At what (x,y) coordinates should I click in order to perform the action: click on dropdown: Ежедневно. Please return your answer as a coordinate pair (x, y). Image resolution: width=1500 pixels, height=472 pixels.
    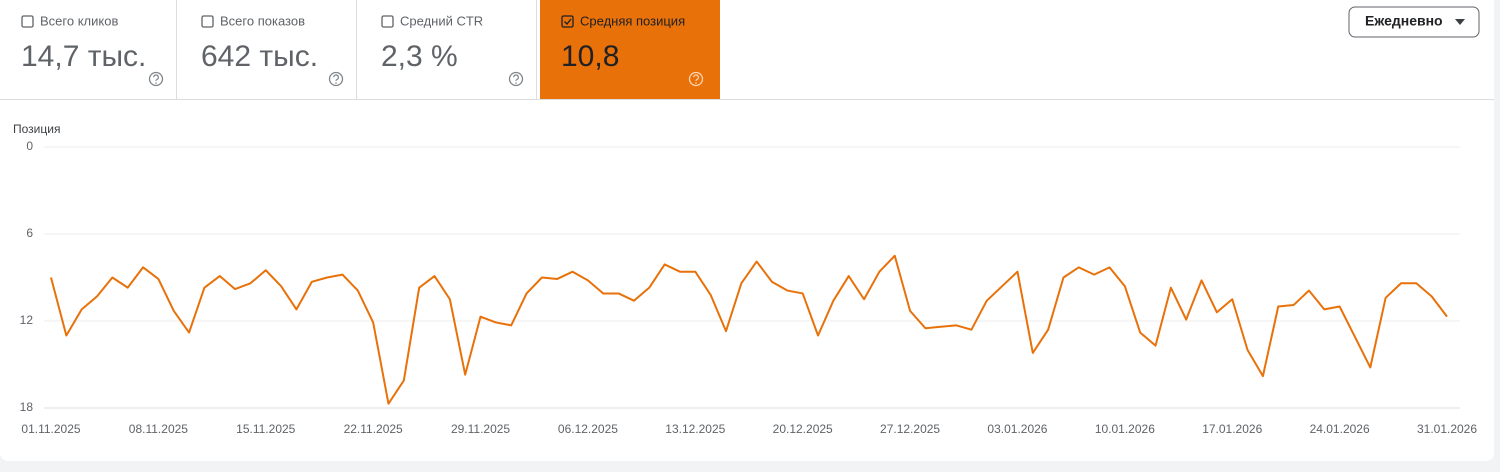
    Looking at the image, I should click on (1414, 22).